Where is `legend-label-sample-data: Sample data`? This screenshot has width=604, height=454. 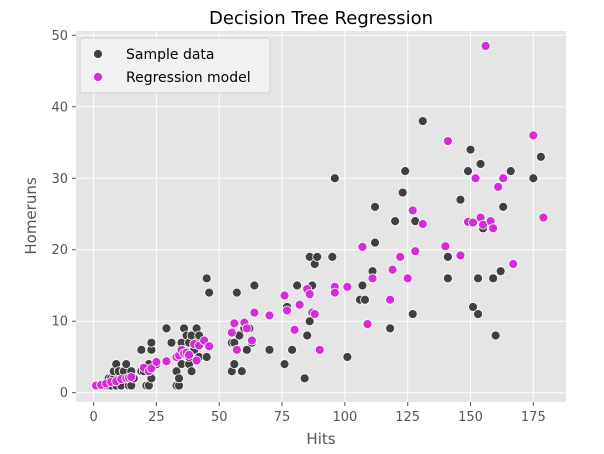 legend-label-sample-data: Sample data is located at coordinates (170, 55).